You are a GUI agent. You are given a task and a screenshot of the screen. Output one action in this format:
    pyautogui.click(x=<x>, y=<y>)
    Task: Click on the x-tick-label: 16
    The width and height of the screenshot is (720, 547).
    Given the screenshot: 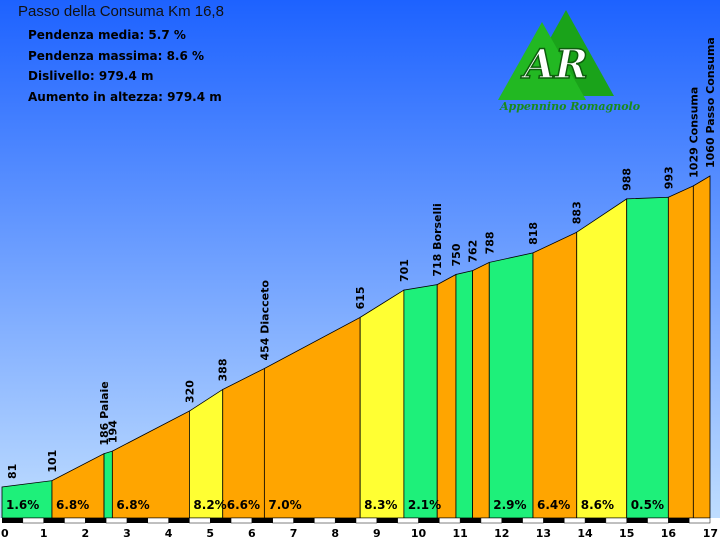 What is the action you would take?
    pyautogui.click(x=669, y=533)
    